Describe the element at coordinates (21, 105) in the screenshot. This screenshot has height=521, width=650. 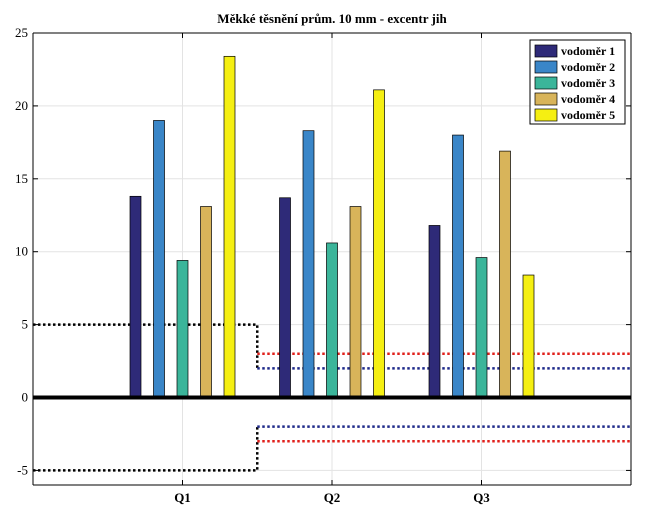
I see `y-tick-label: 20` at that location.